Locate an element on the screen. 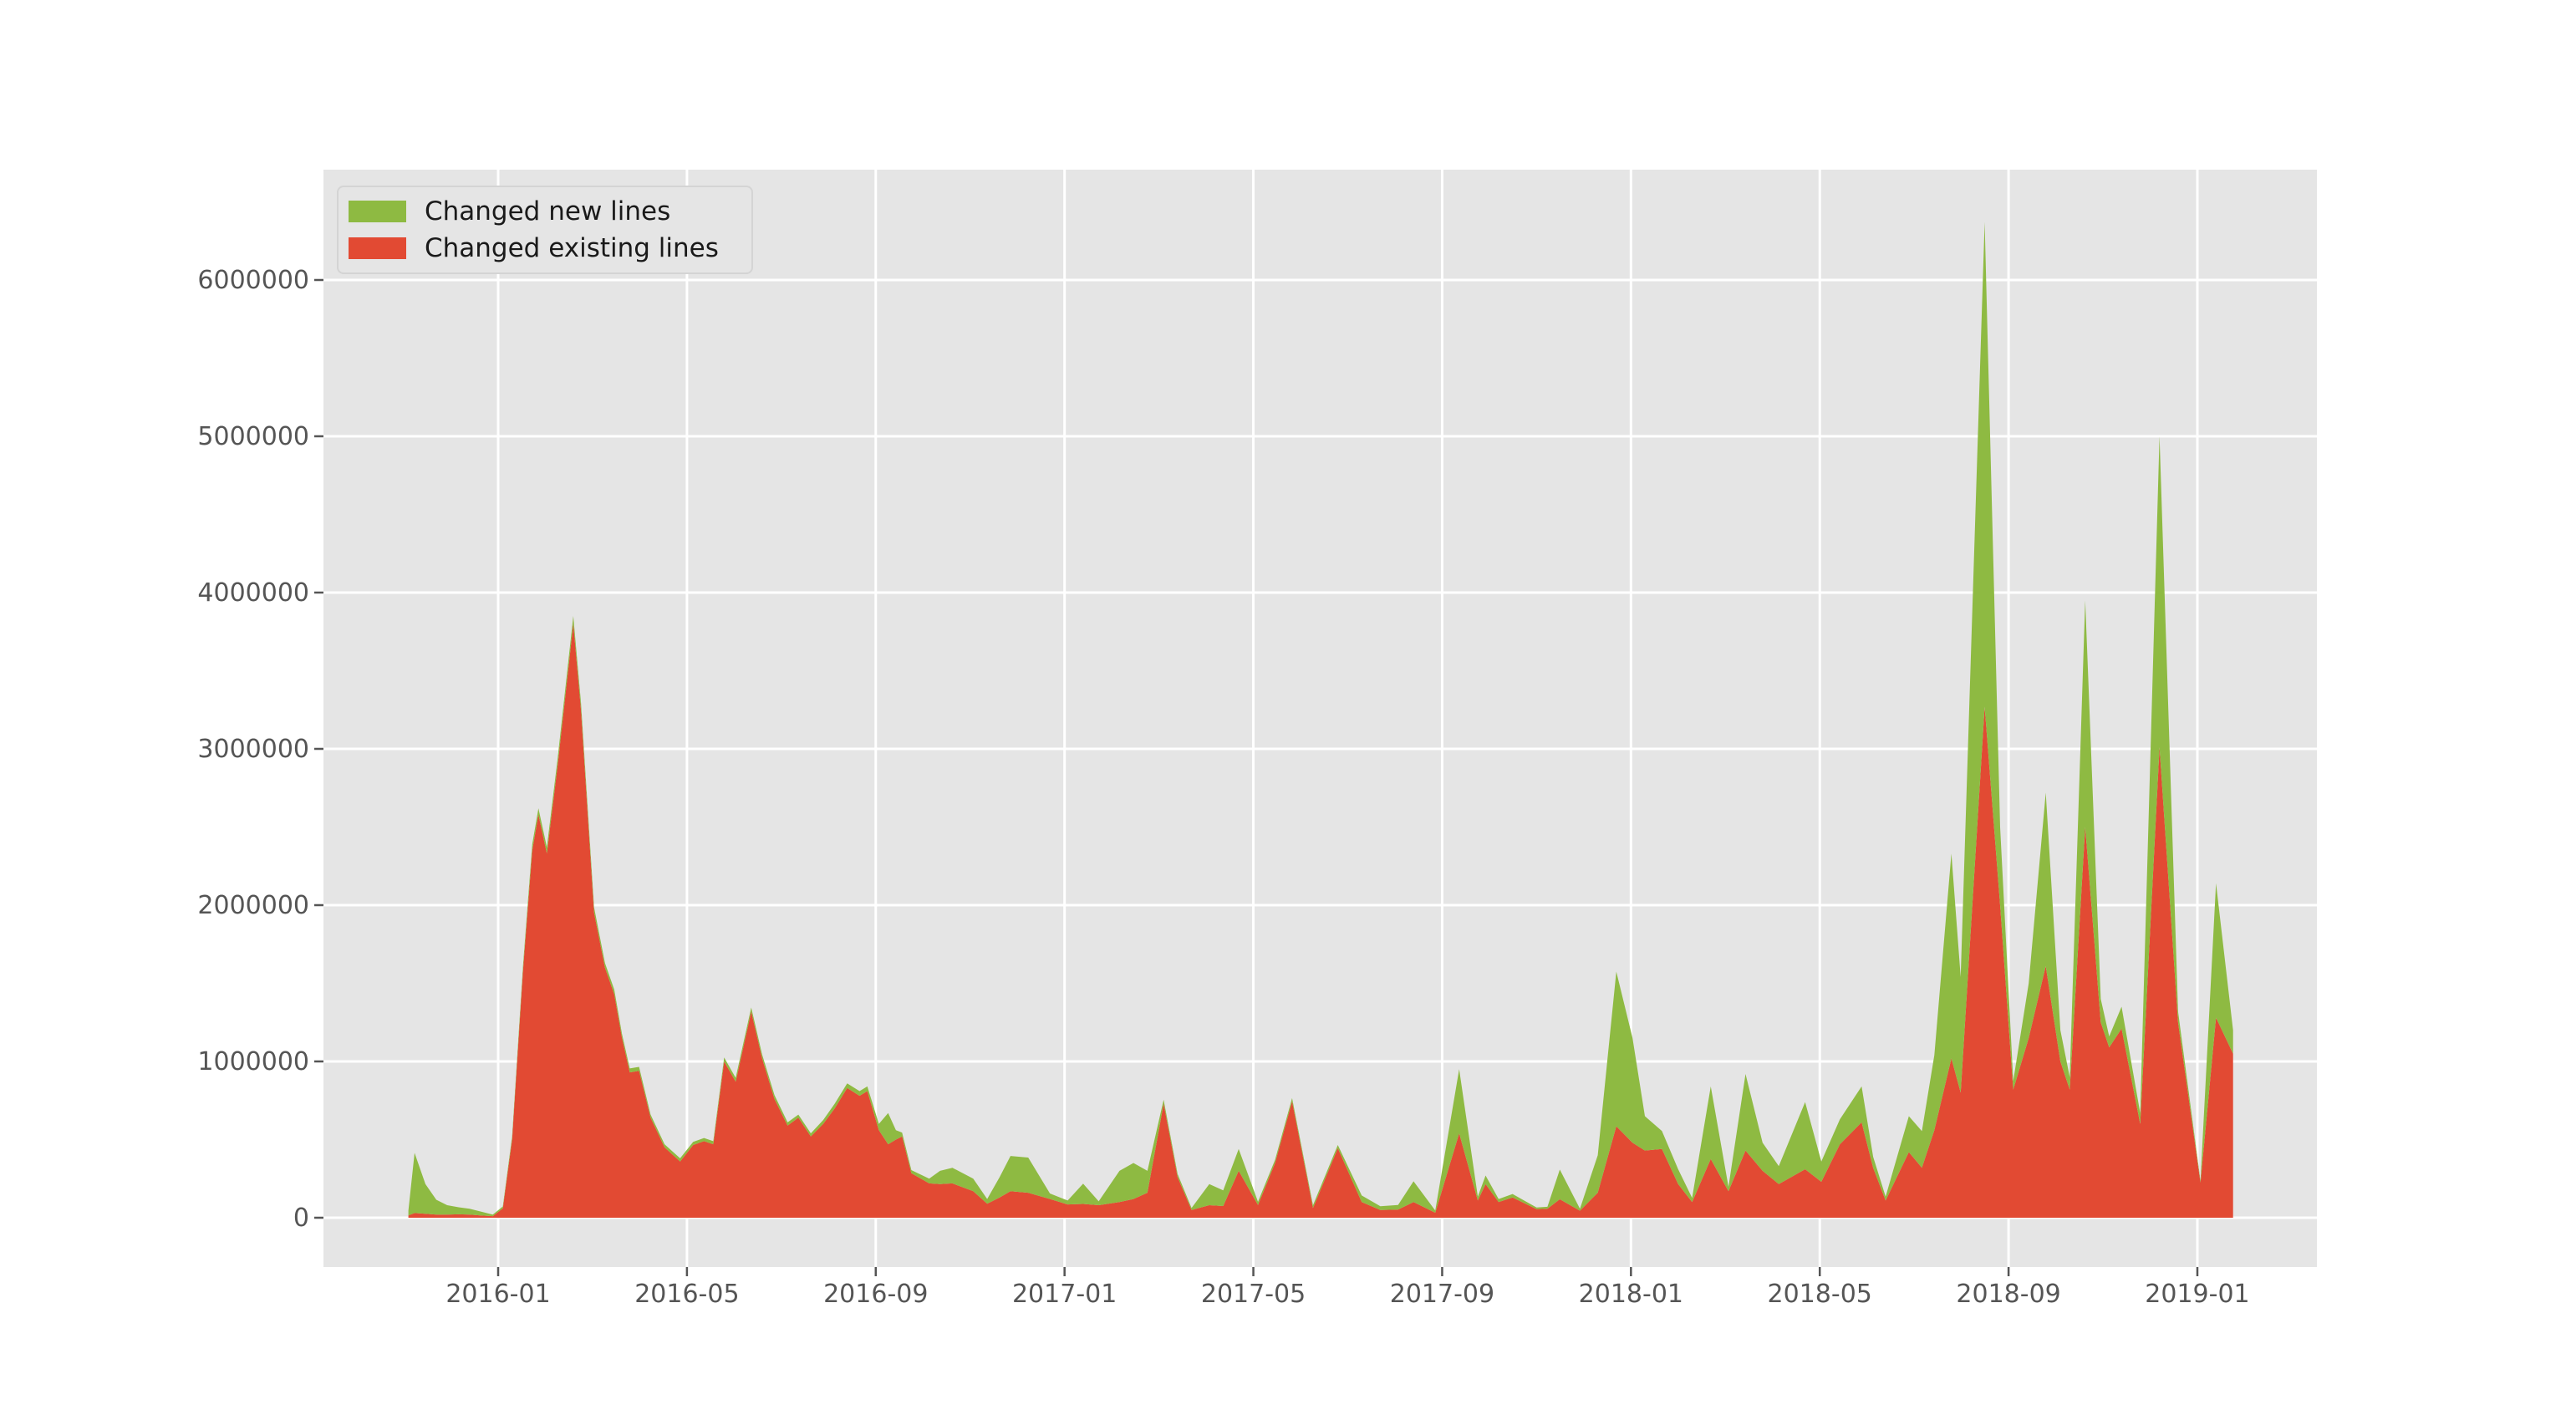  legend-label-new-lines: Changed new lines is located at coordinates (548, 211).